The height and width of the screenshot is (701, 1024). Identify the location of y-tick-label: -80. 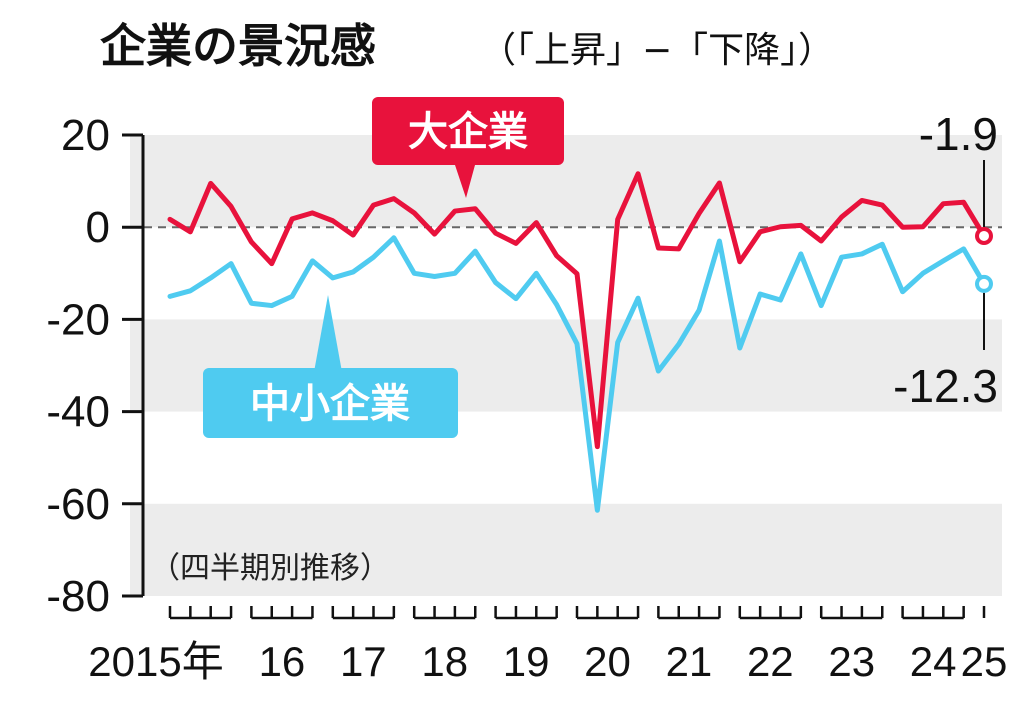
(78, 596).